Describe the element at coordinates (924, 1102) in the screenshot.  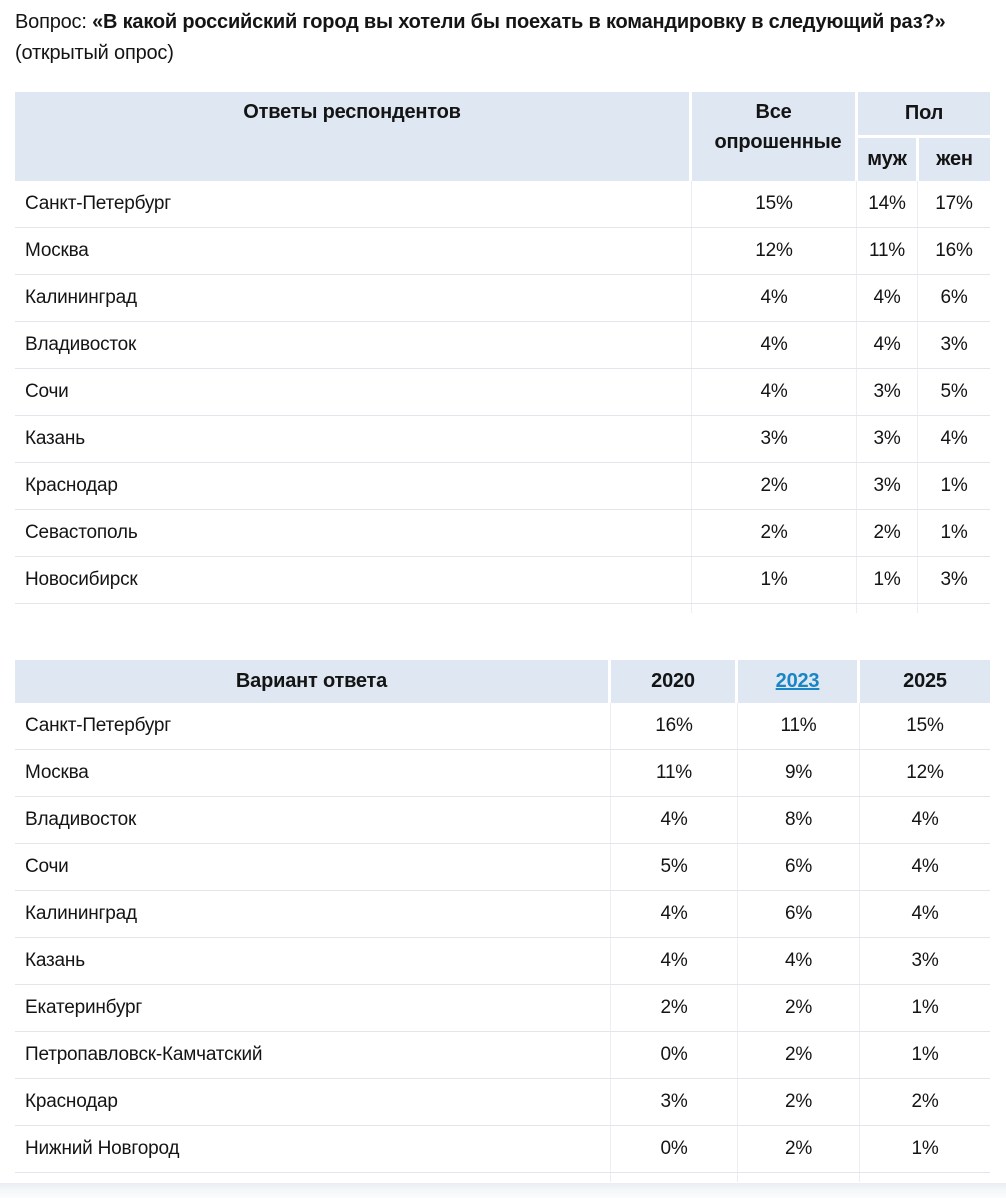
I see `year-2025-value-cell: 2%` at that location.